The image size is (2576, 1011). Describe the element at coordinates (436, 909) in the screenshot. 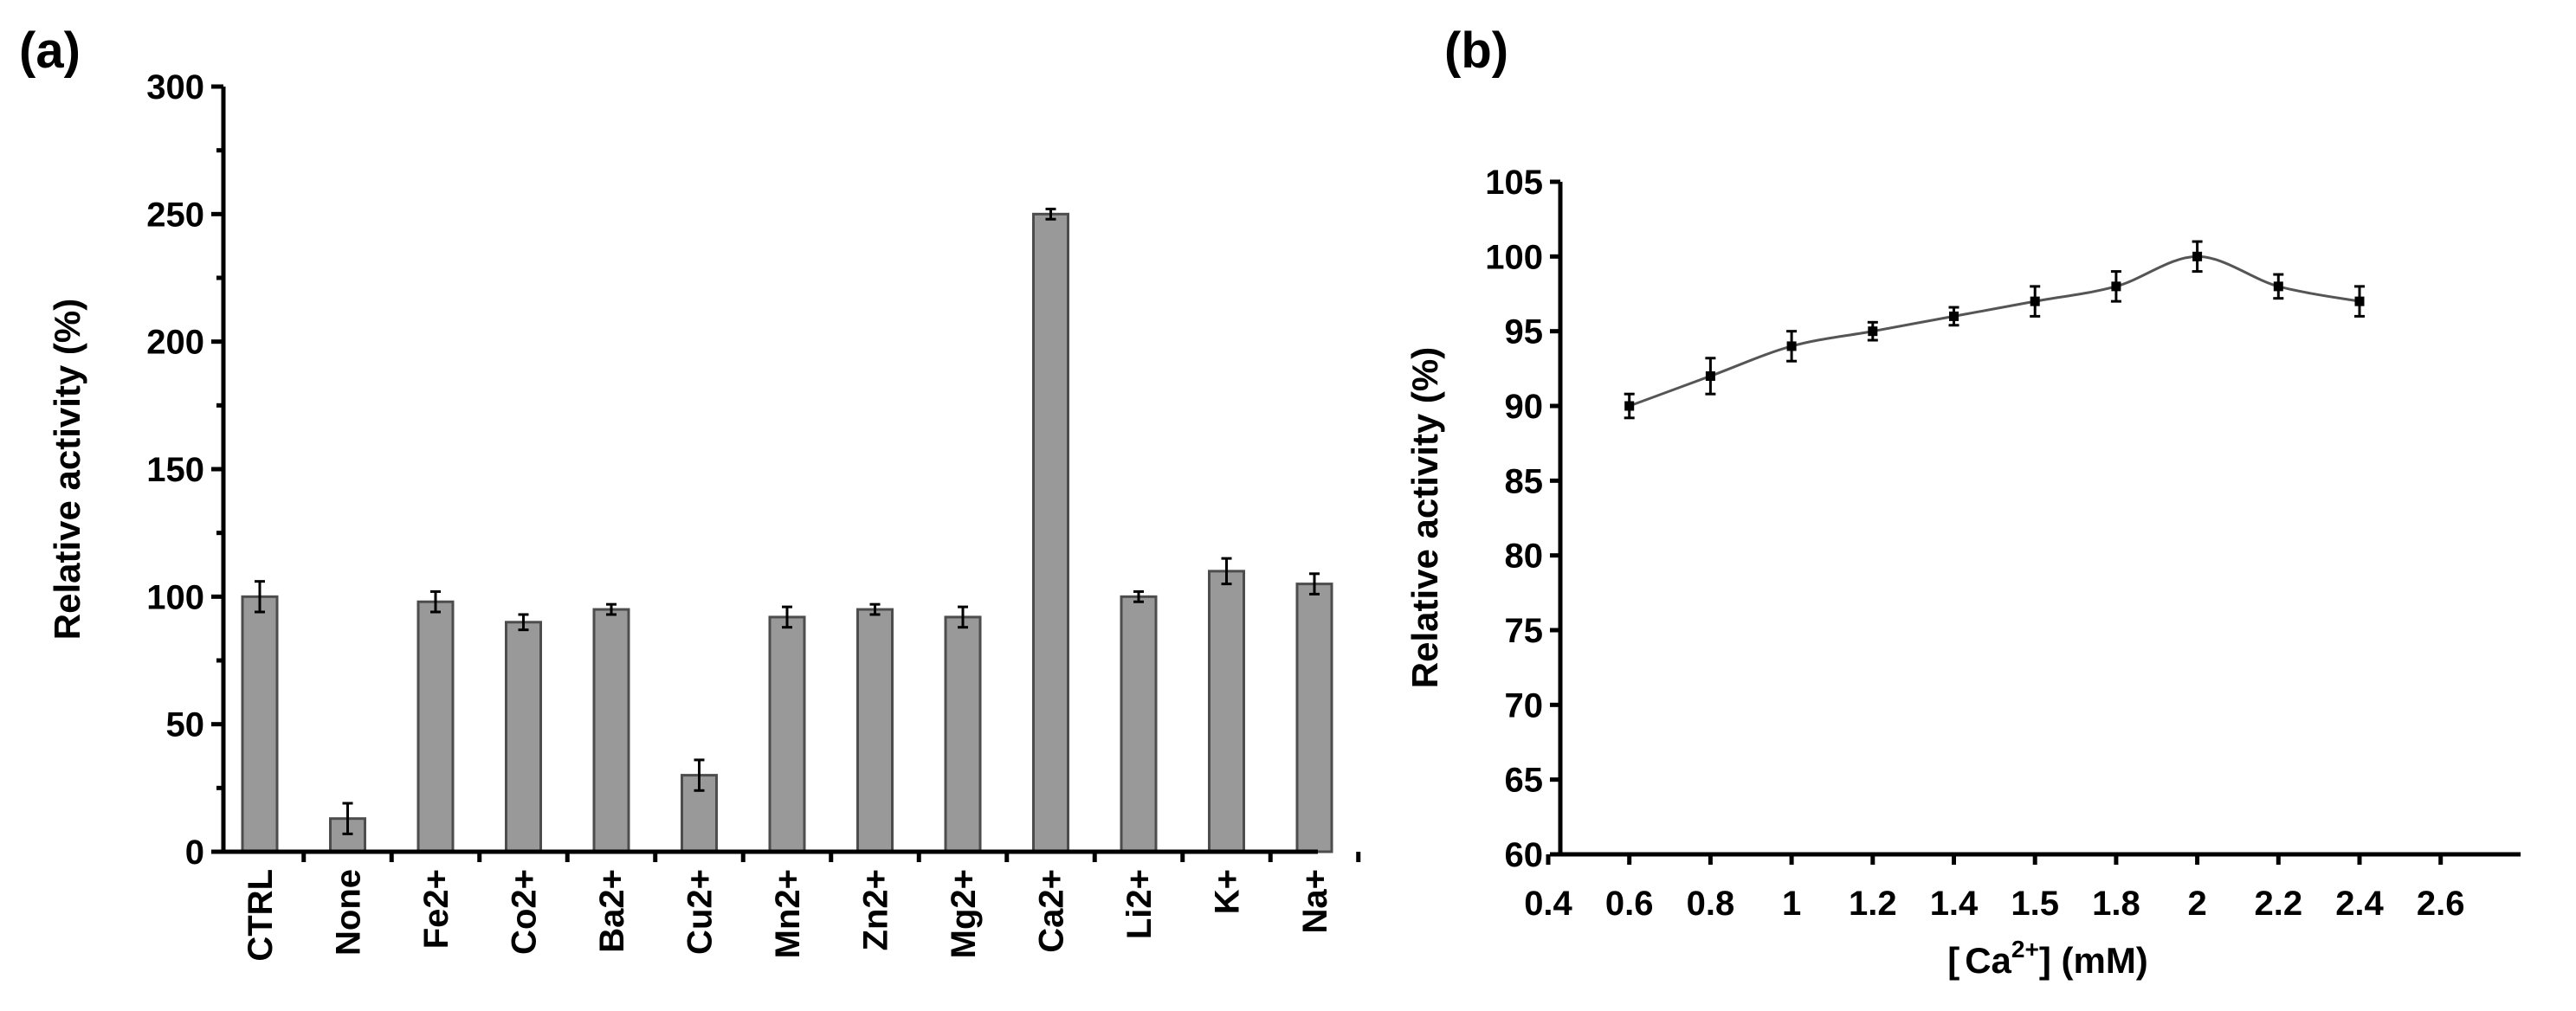

I see `panel-a-x-tick-label: Fe2+` at that location.